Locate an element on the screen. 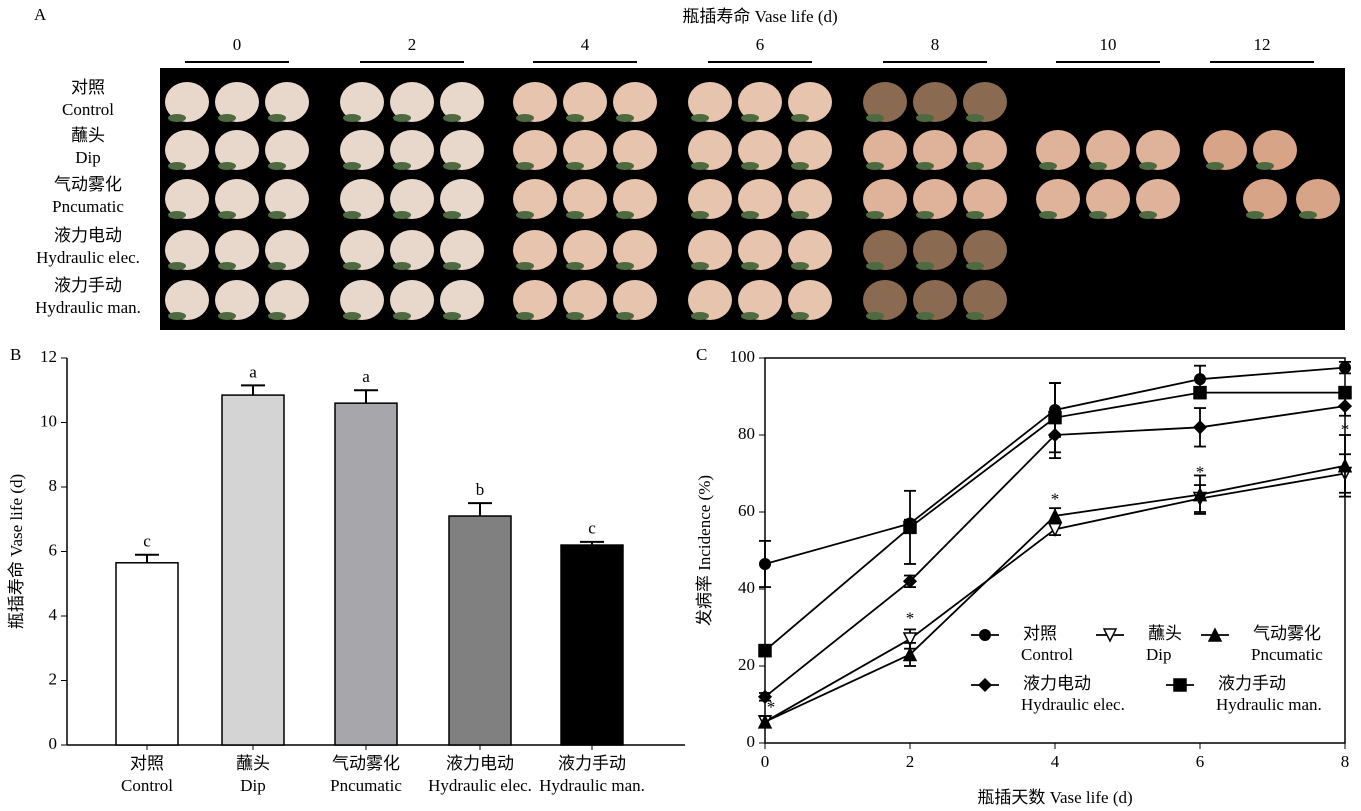  legend-label: Pncumatic is located at coordinates (1287, 654).